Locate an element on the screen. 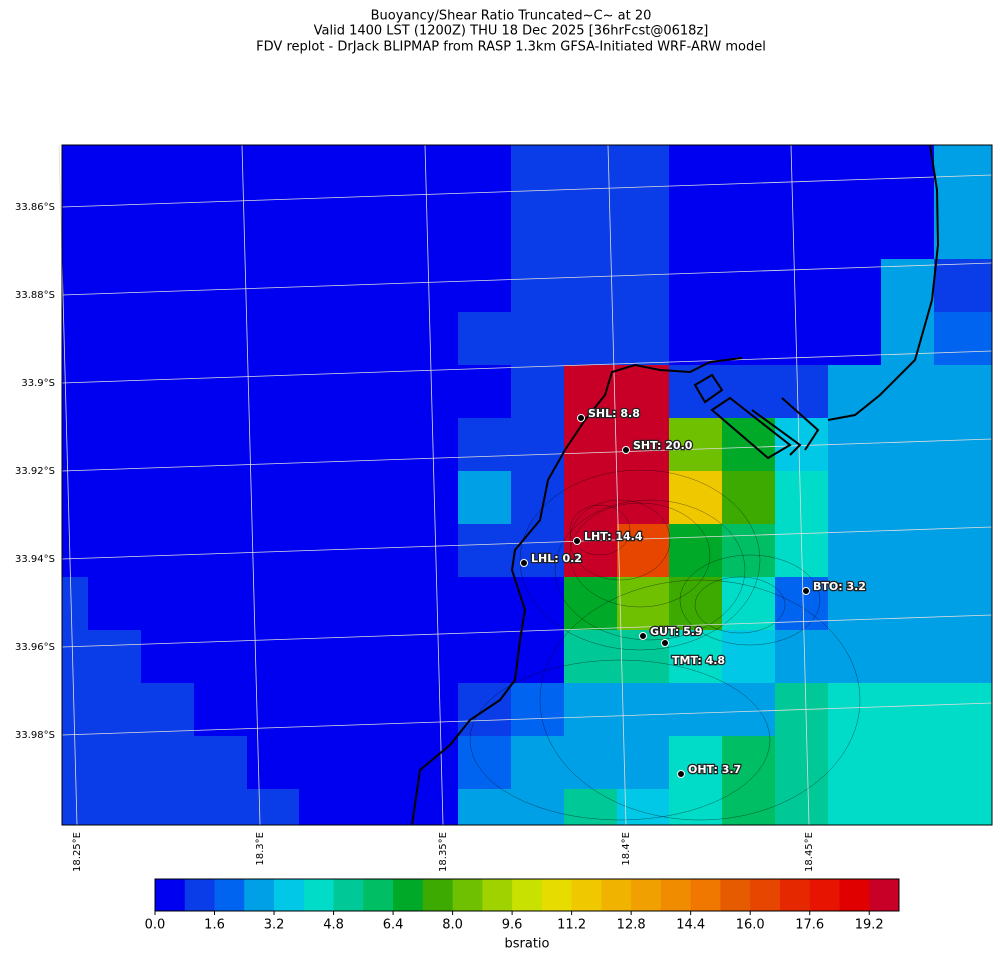 The width and height of the screenshot is (1001, 966). lat-label: 33.92°S is located at coordinates (35, 471).